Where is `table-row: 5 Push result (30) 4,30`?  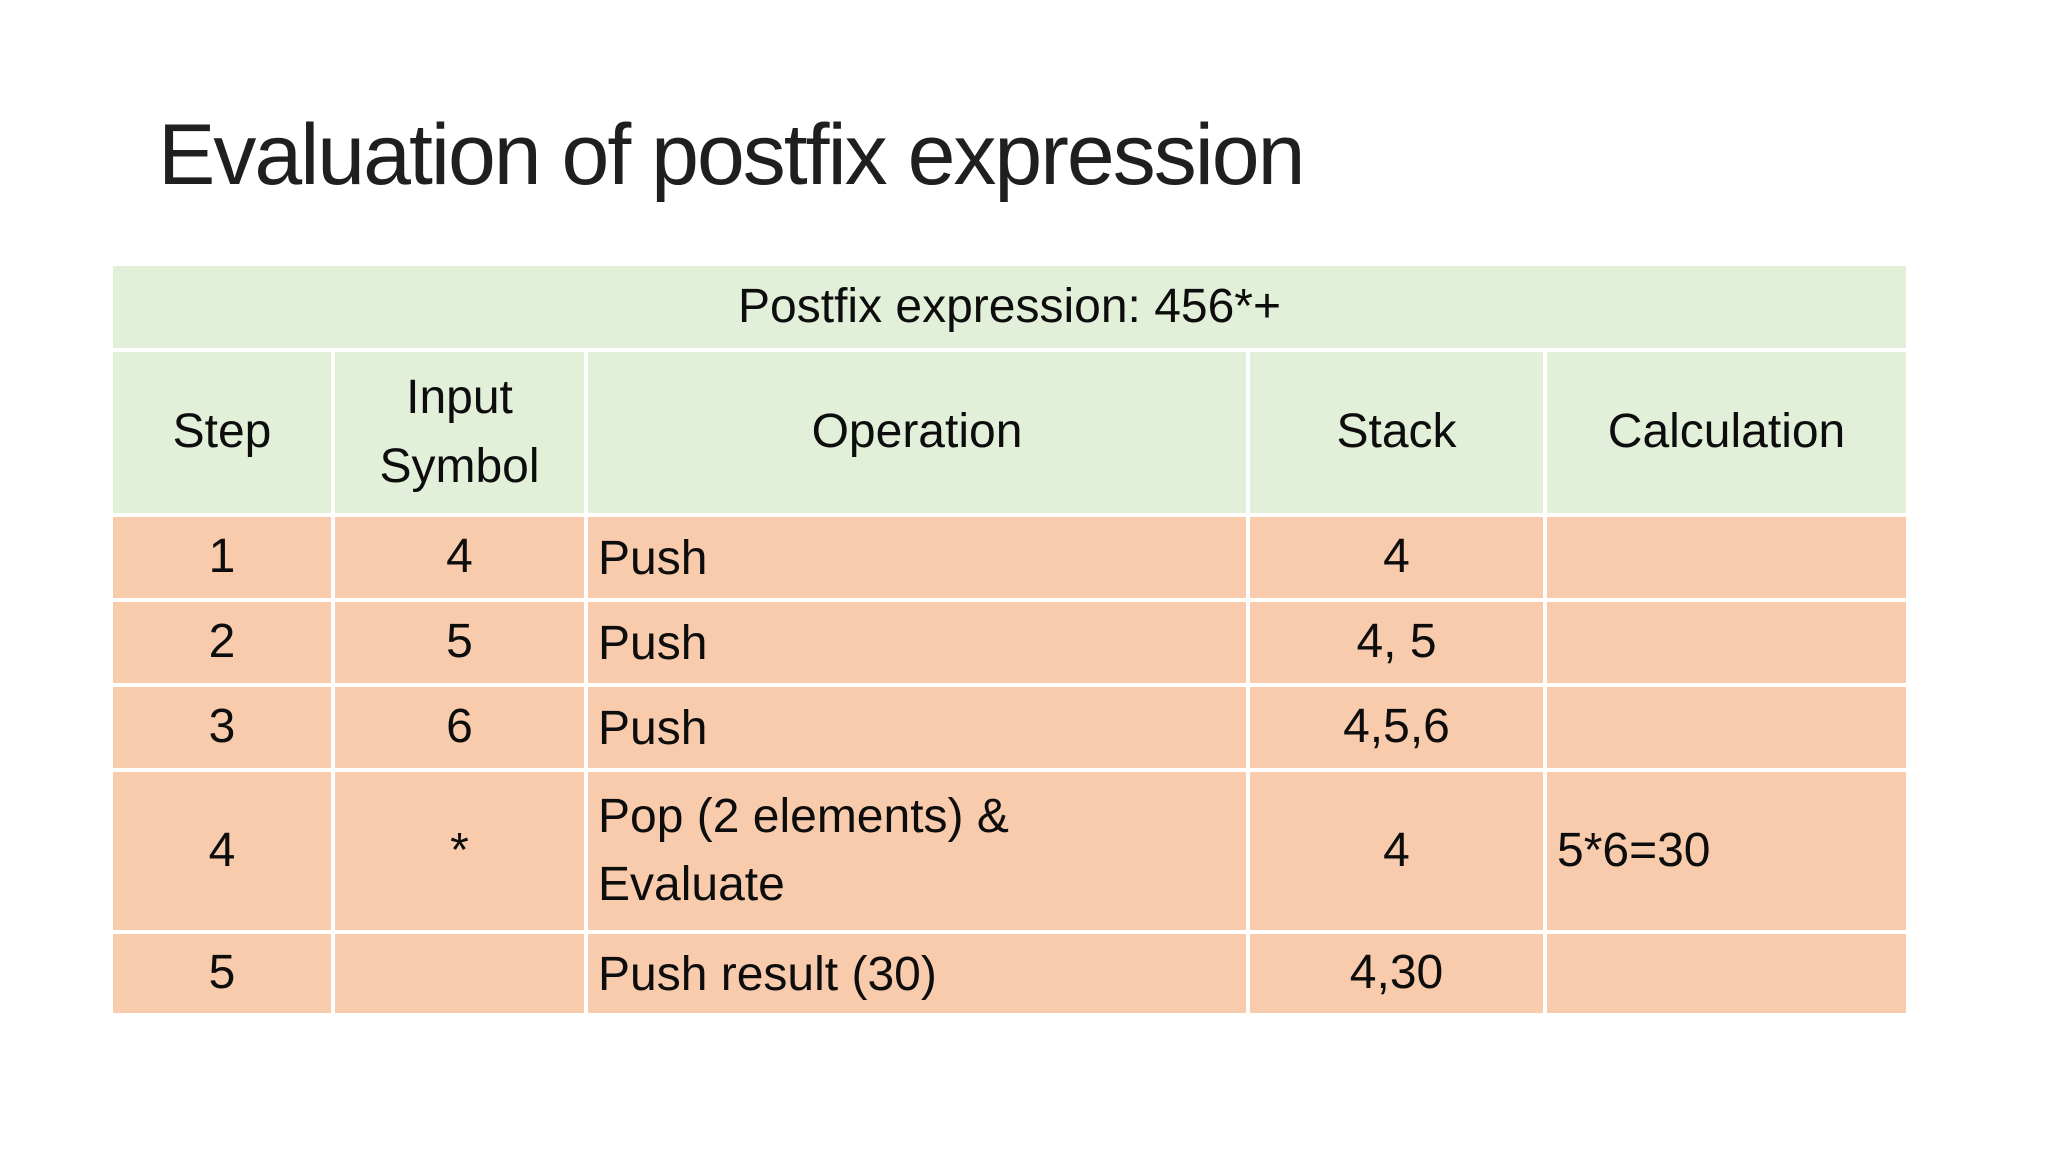
table-row: 5 Push result (30) 4,30 is located at coordinates (1010, 973).